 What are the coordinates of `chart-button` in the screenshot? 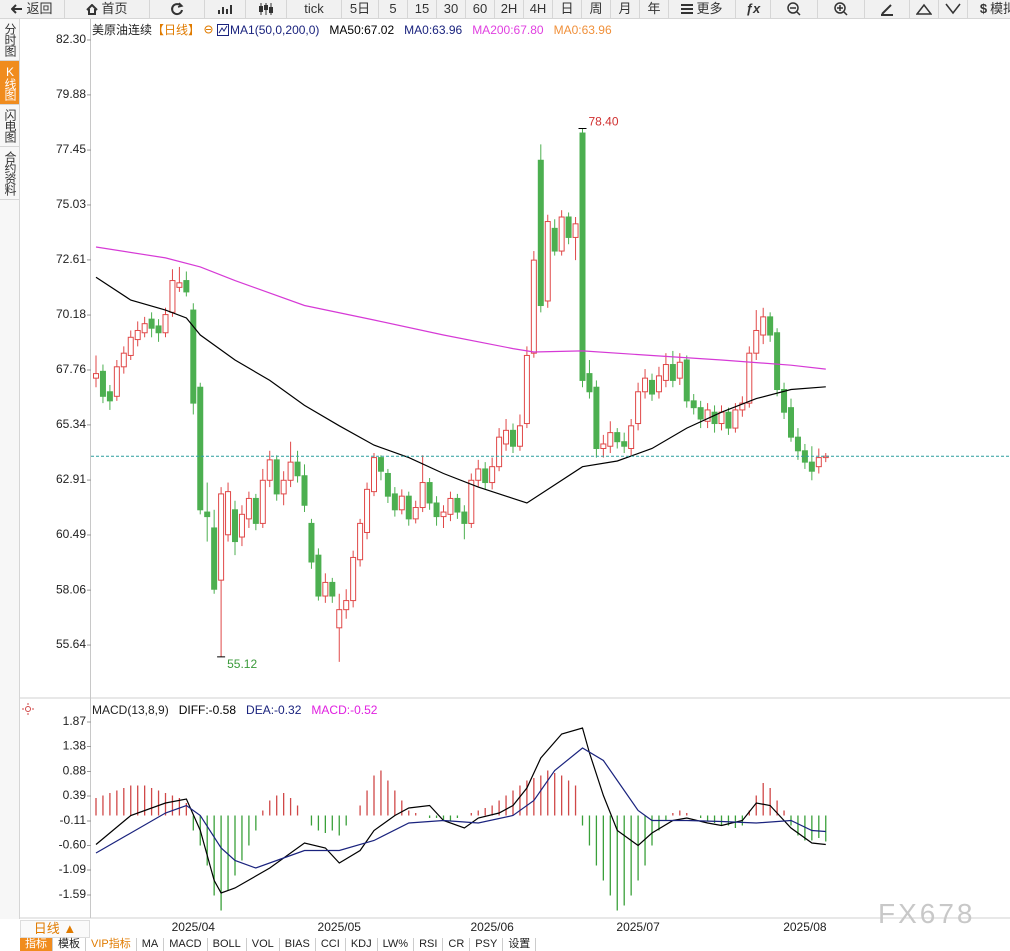 It's located at (225, 9).